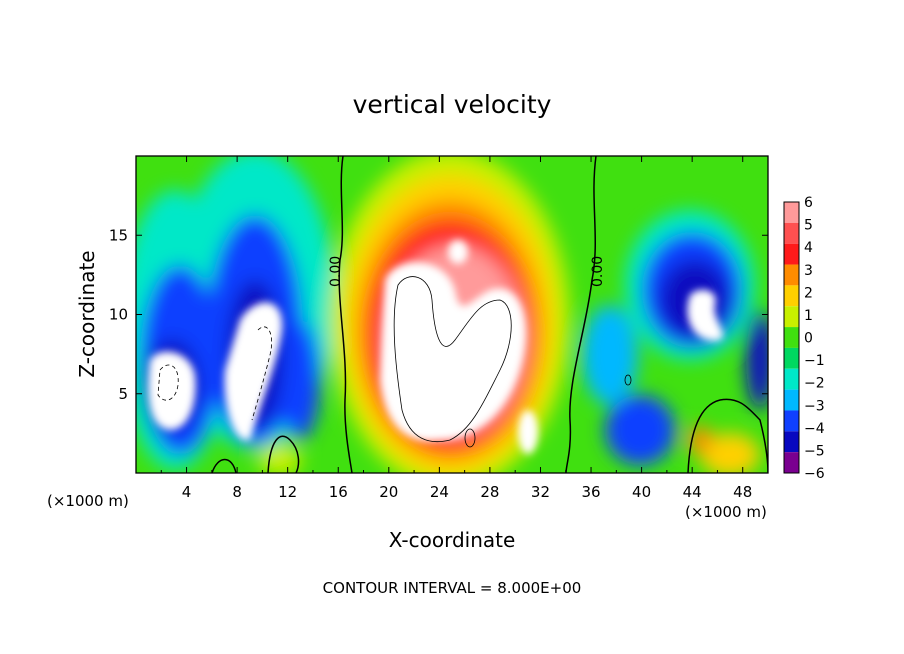  I want to click on colorbar: 6 5 4 3 2 1 0 −1 −2 −3 −4 −5 −6, so click(804, 338).